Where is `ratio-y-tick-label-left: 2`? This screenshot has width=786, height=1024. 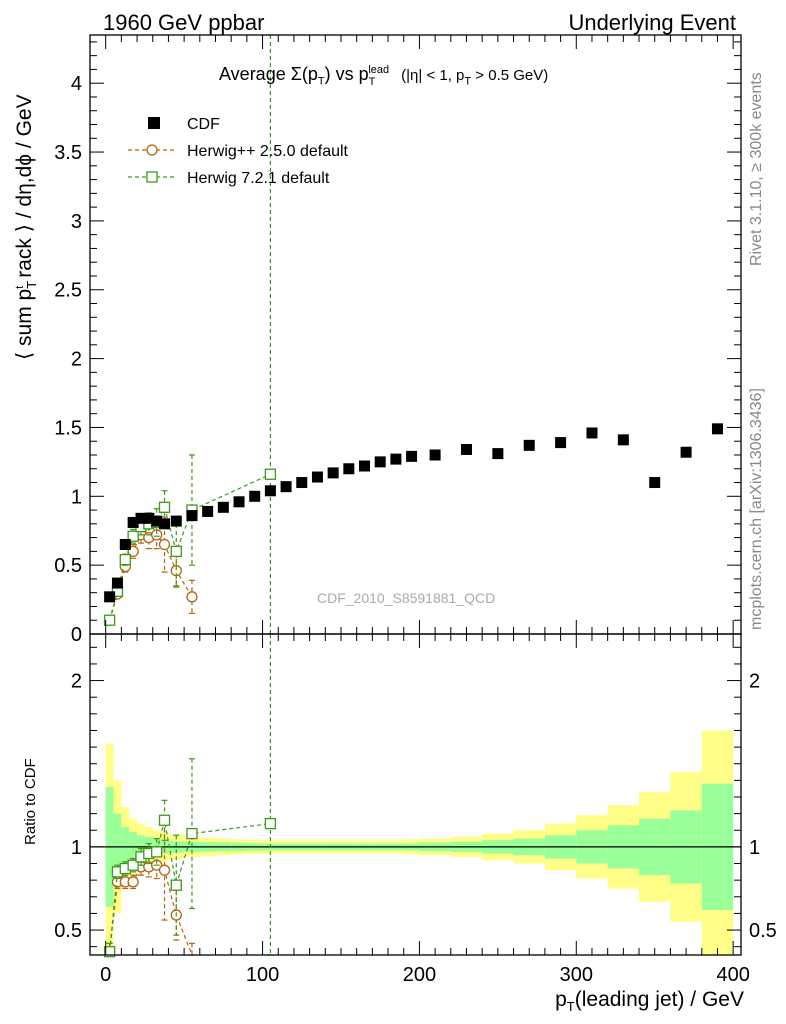 ratio-y-tick-label-left: 2 is located at coordinates (76, 682).